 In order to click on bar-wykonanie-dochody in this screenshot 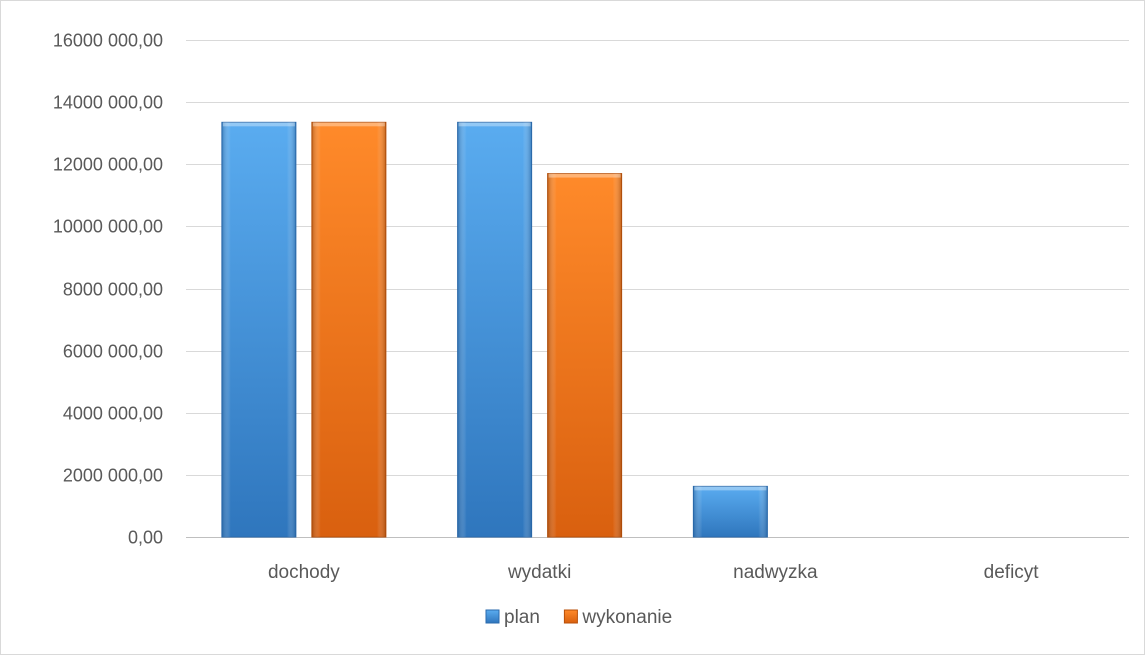, I will do `click(349, 329)`.